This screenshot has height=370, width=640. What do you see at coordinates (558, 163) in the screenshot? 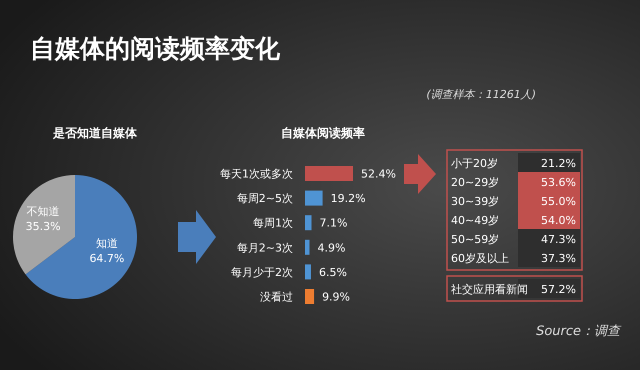
I see `data-label: 21.2%` at bounding box center [558, 163].